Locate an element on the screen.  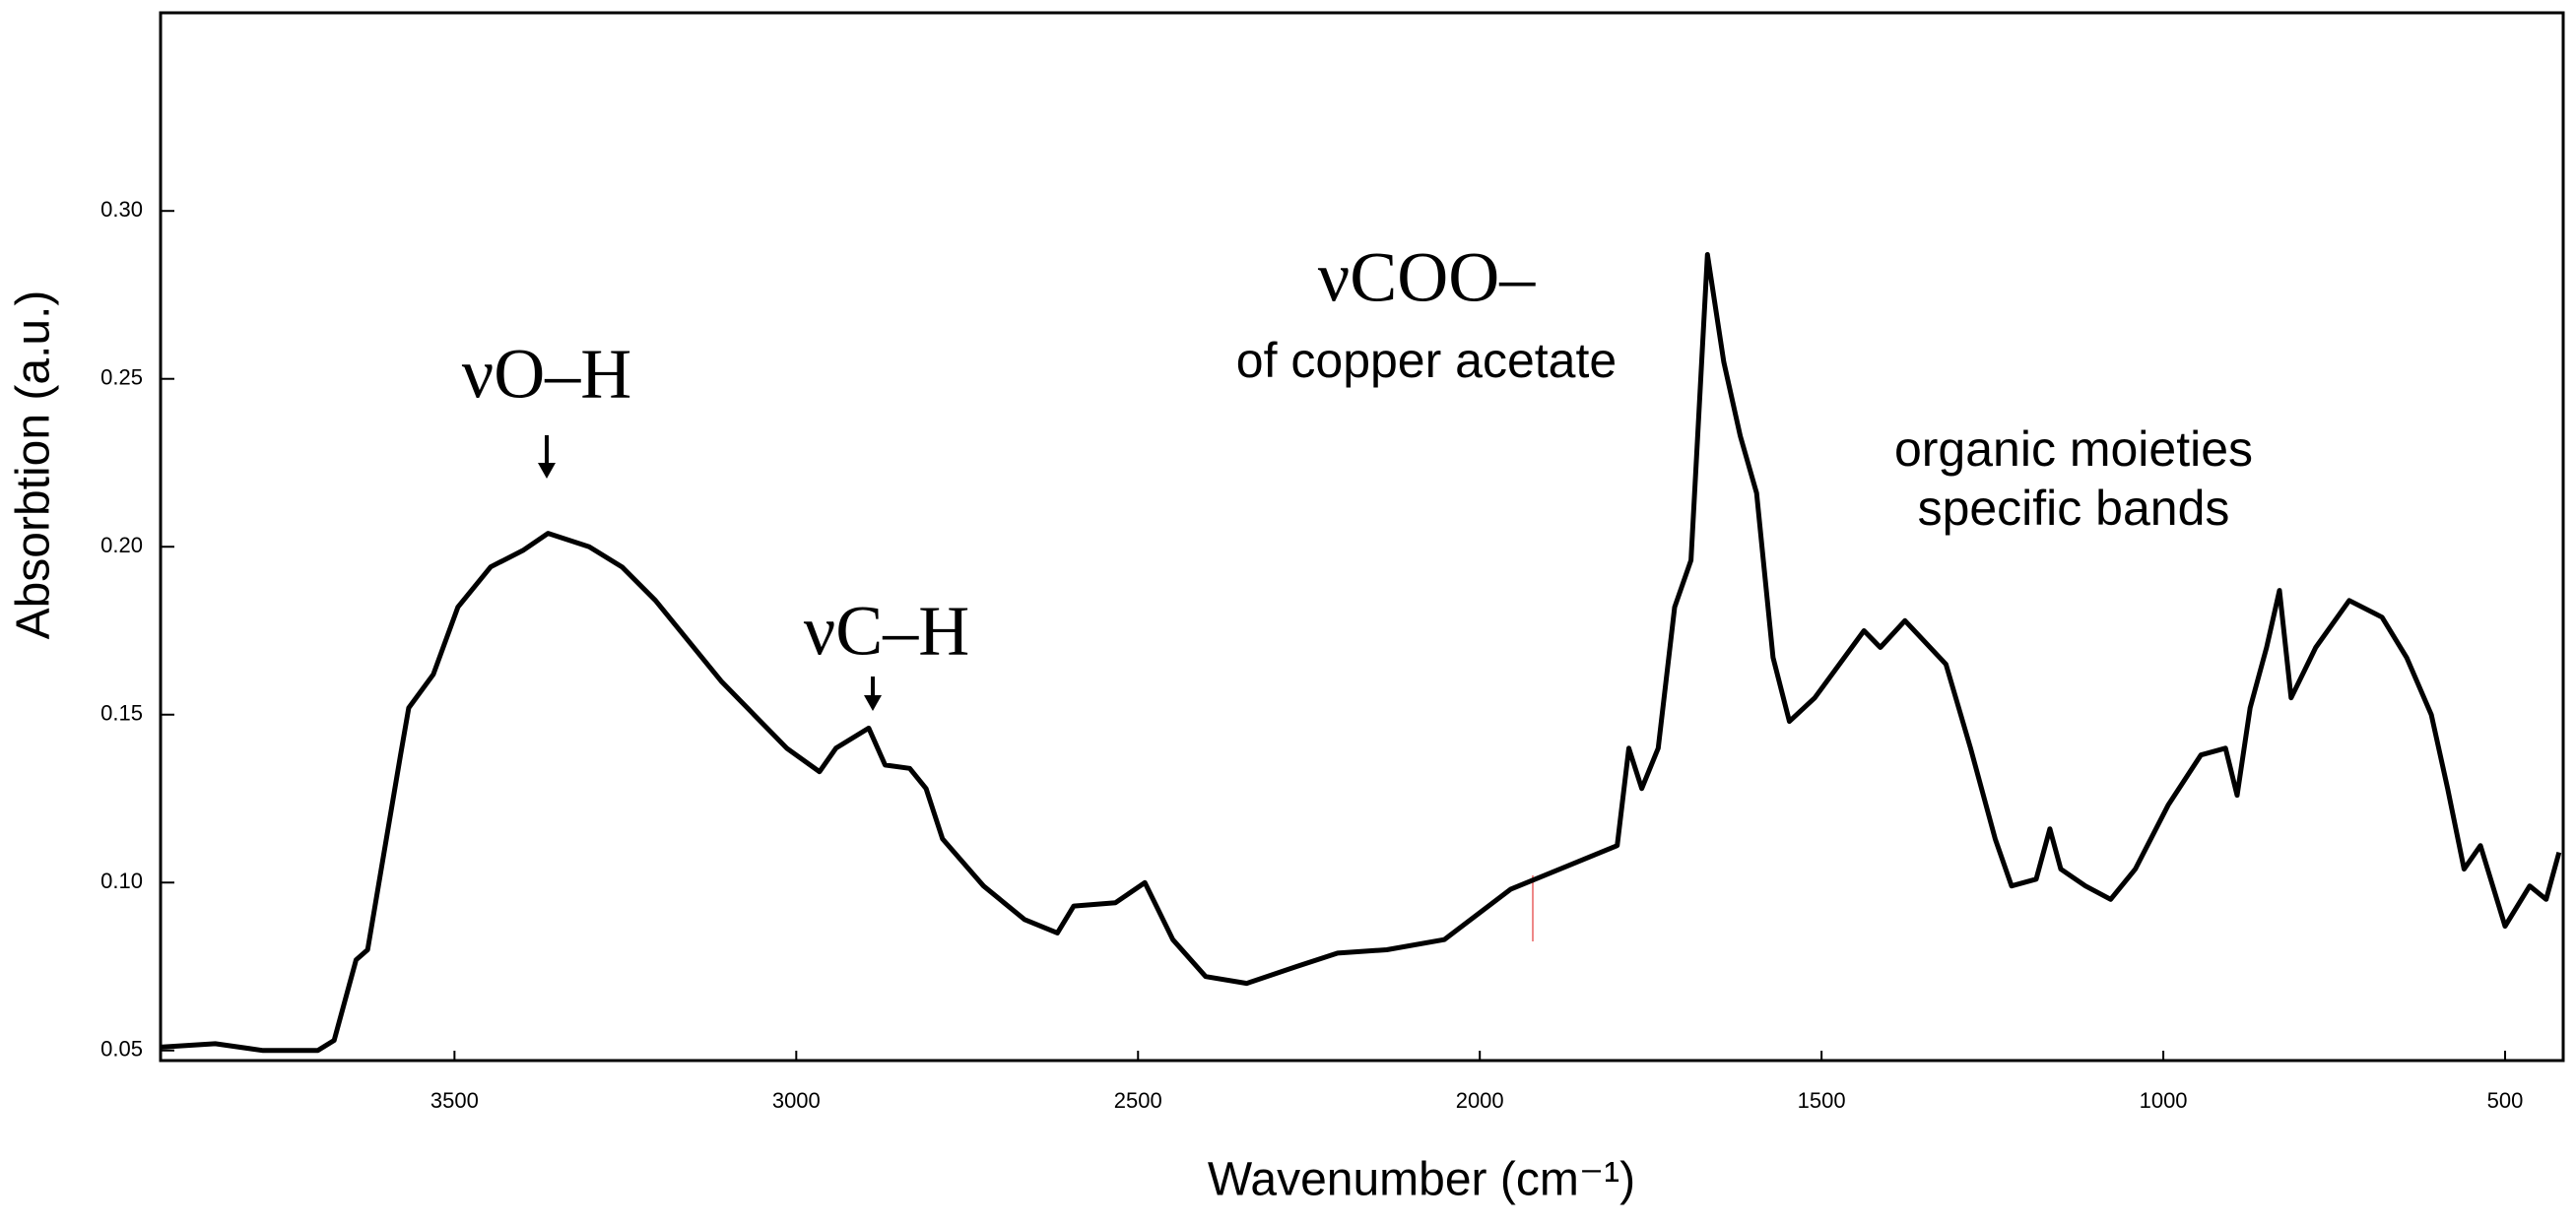
annotation: νCOO– is located at coordinates (1428, 277).